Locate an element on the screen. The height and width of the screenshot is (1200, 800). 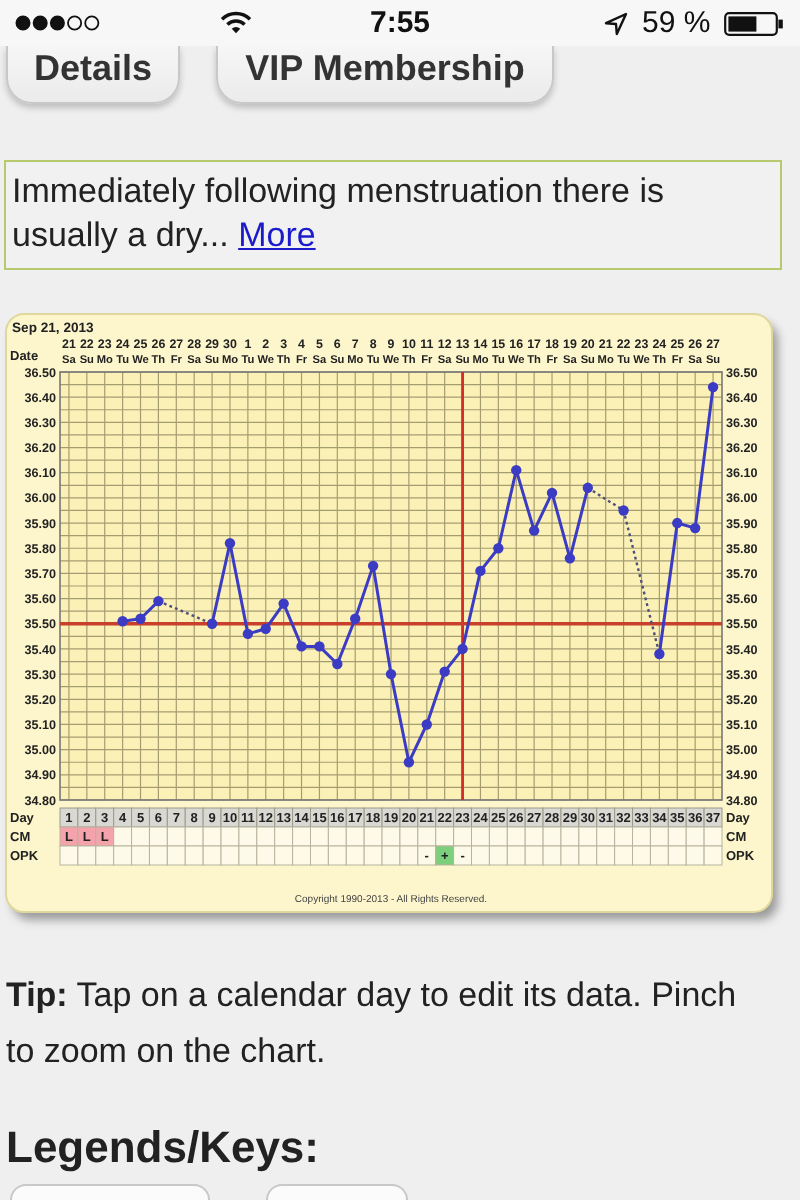
text: 7:55 is located at coordinates (400, 23).